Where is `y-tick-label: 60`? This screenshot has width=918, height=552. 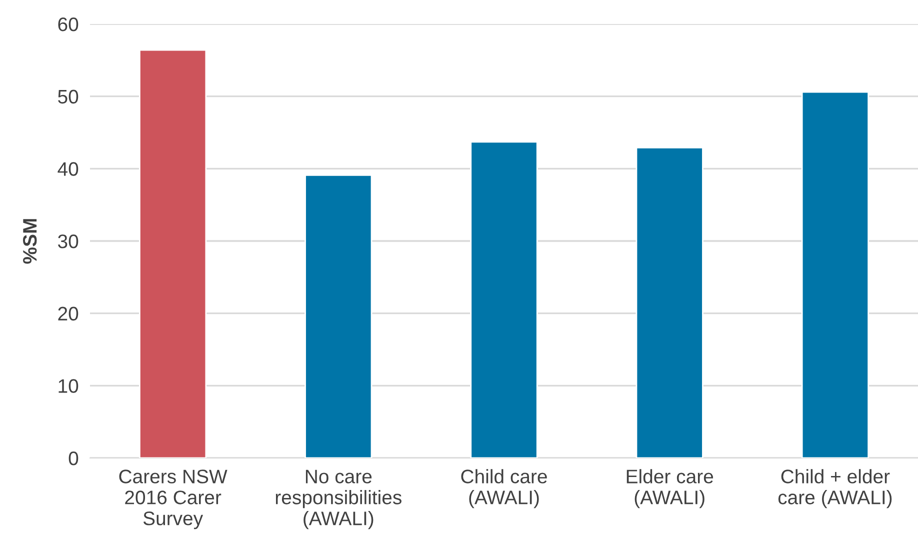
y-tick-label: 60 is located at coordinates (68, 24).